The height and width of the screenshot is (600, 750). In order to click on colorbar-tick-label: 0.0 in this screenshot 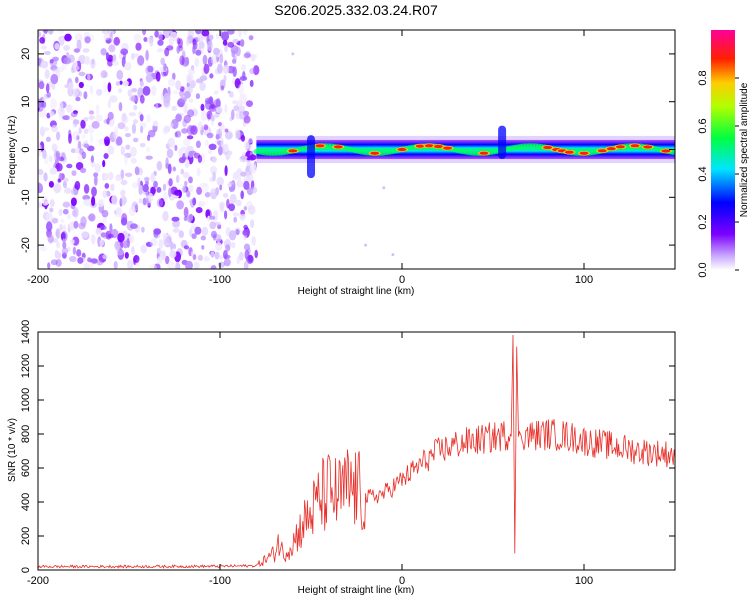, I will do `click(703, 269)`.